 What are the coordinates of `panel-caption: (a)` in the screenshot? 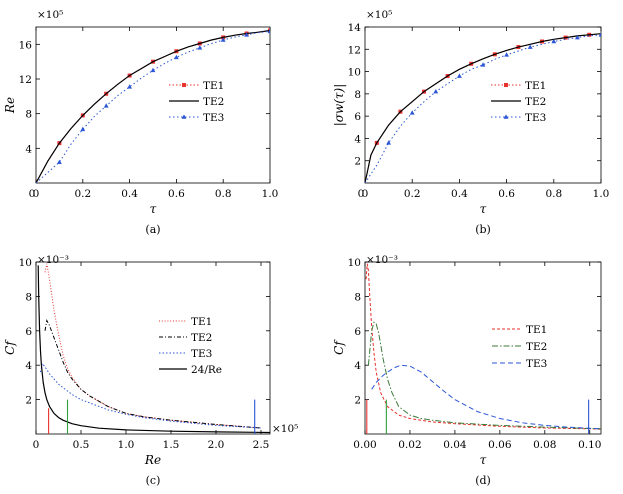 It's located at (152, 229).